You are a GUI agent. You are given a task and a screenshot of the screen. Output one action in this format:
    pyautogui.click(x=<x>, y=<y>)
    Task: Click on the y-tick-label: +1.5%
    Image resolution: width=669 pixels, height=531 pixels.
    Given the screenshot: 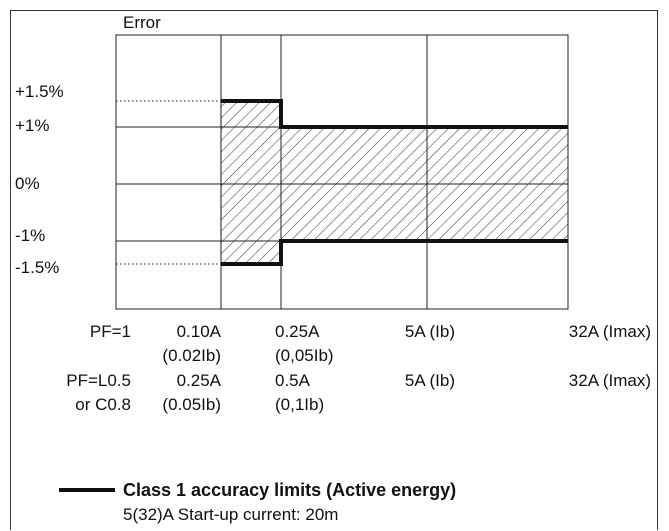 What is the action you would take?
    pyautogui.click(x=39, y=91)
    